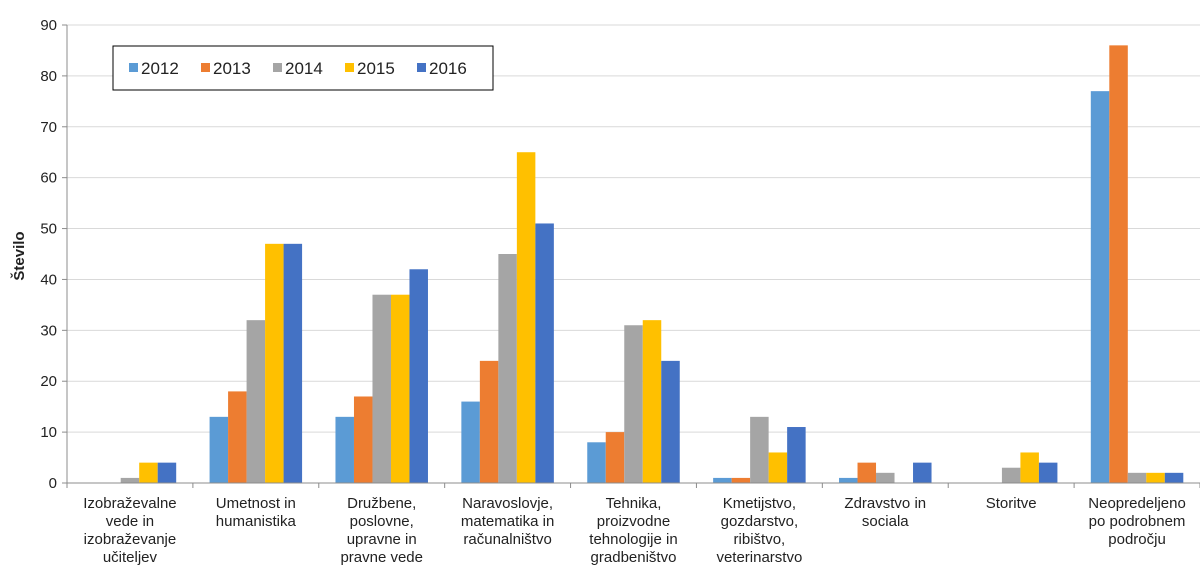 The image size is (1200, 579). I want to click on category-label-line: upravne in, so click(382, 539).